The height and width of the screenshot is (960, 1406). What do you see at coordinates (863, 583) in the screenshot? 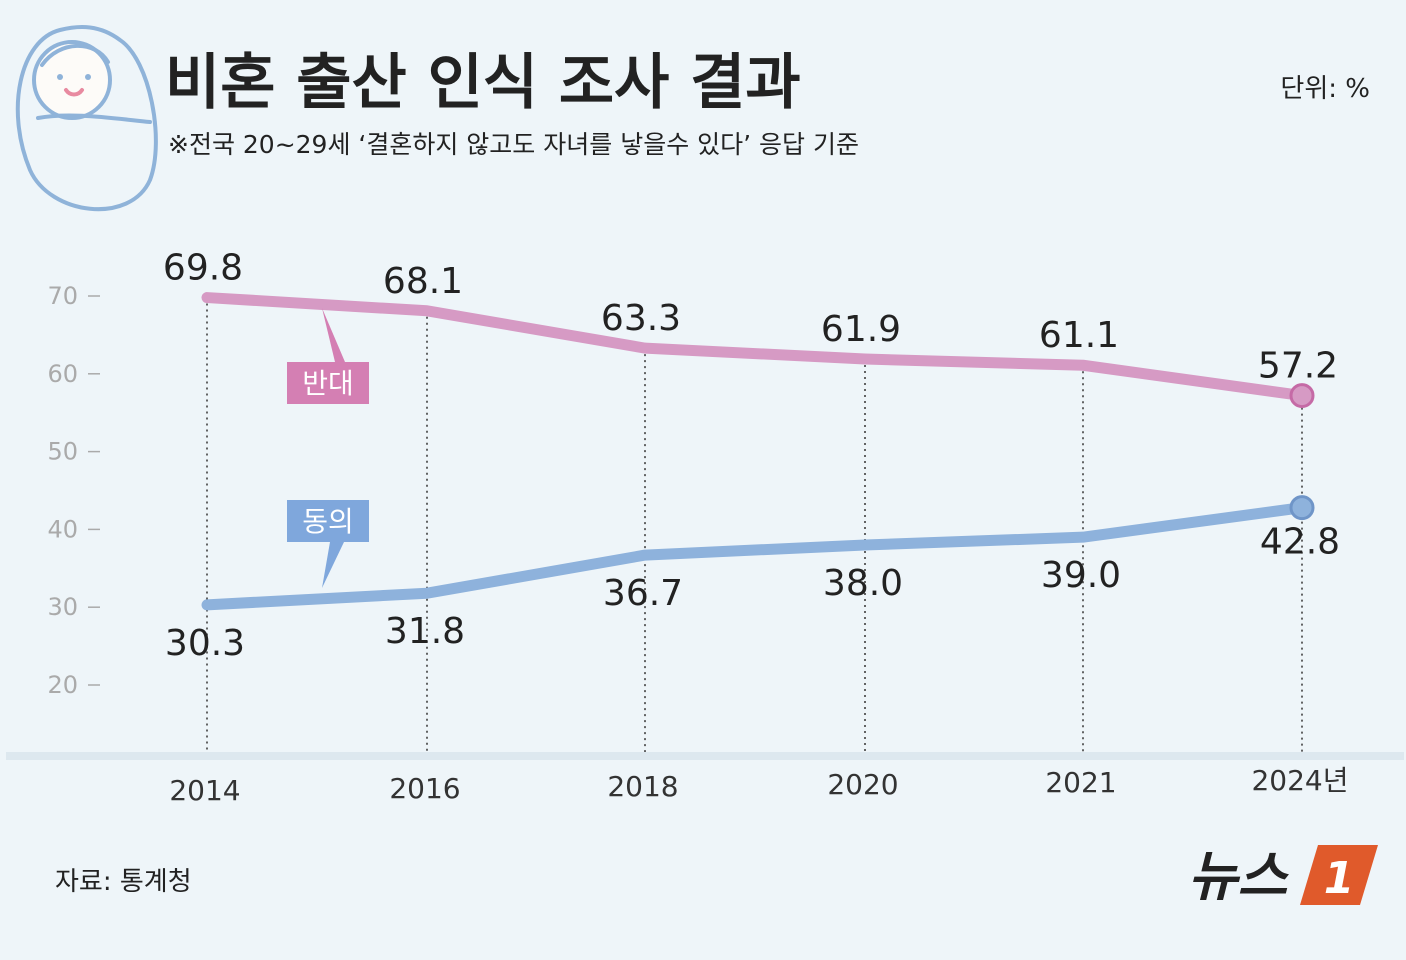
I see `agree-value-label: 38.0` at bounding box center [863, 583].